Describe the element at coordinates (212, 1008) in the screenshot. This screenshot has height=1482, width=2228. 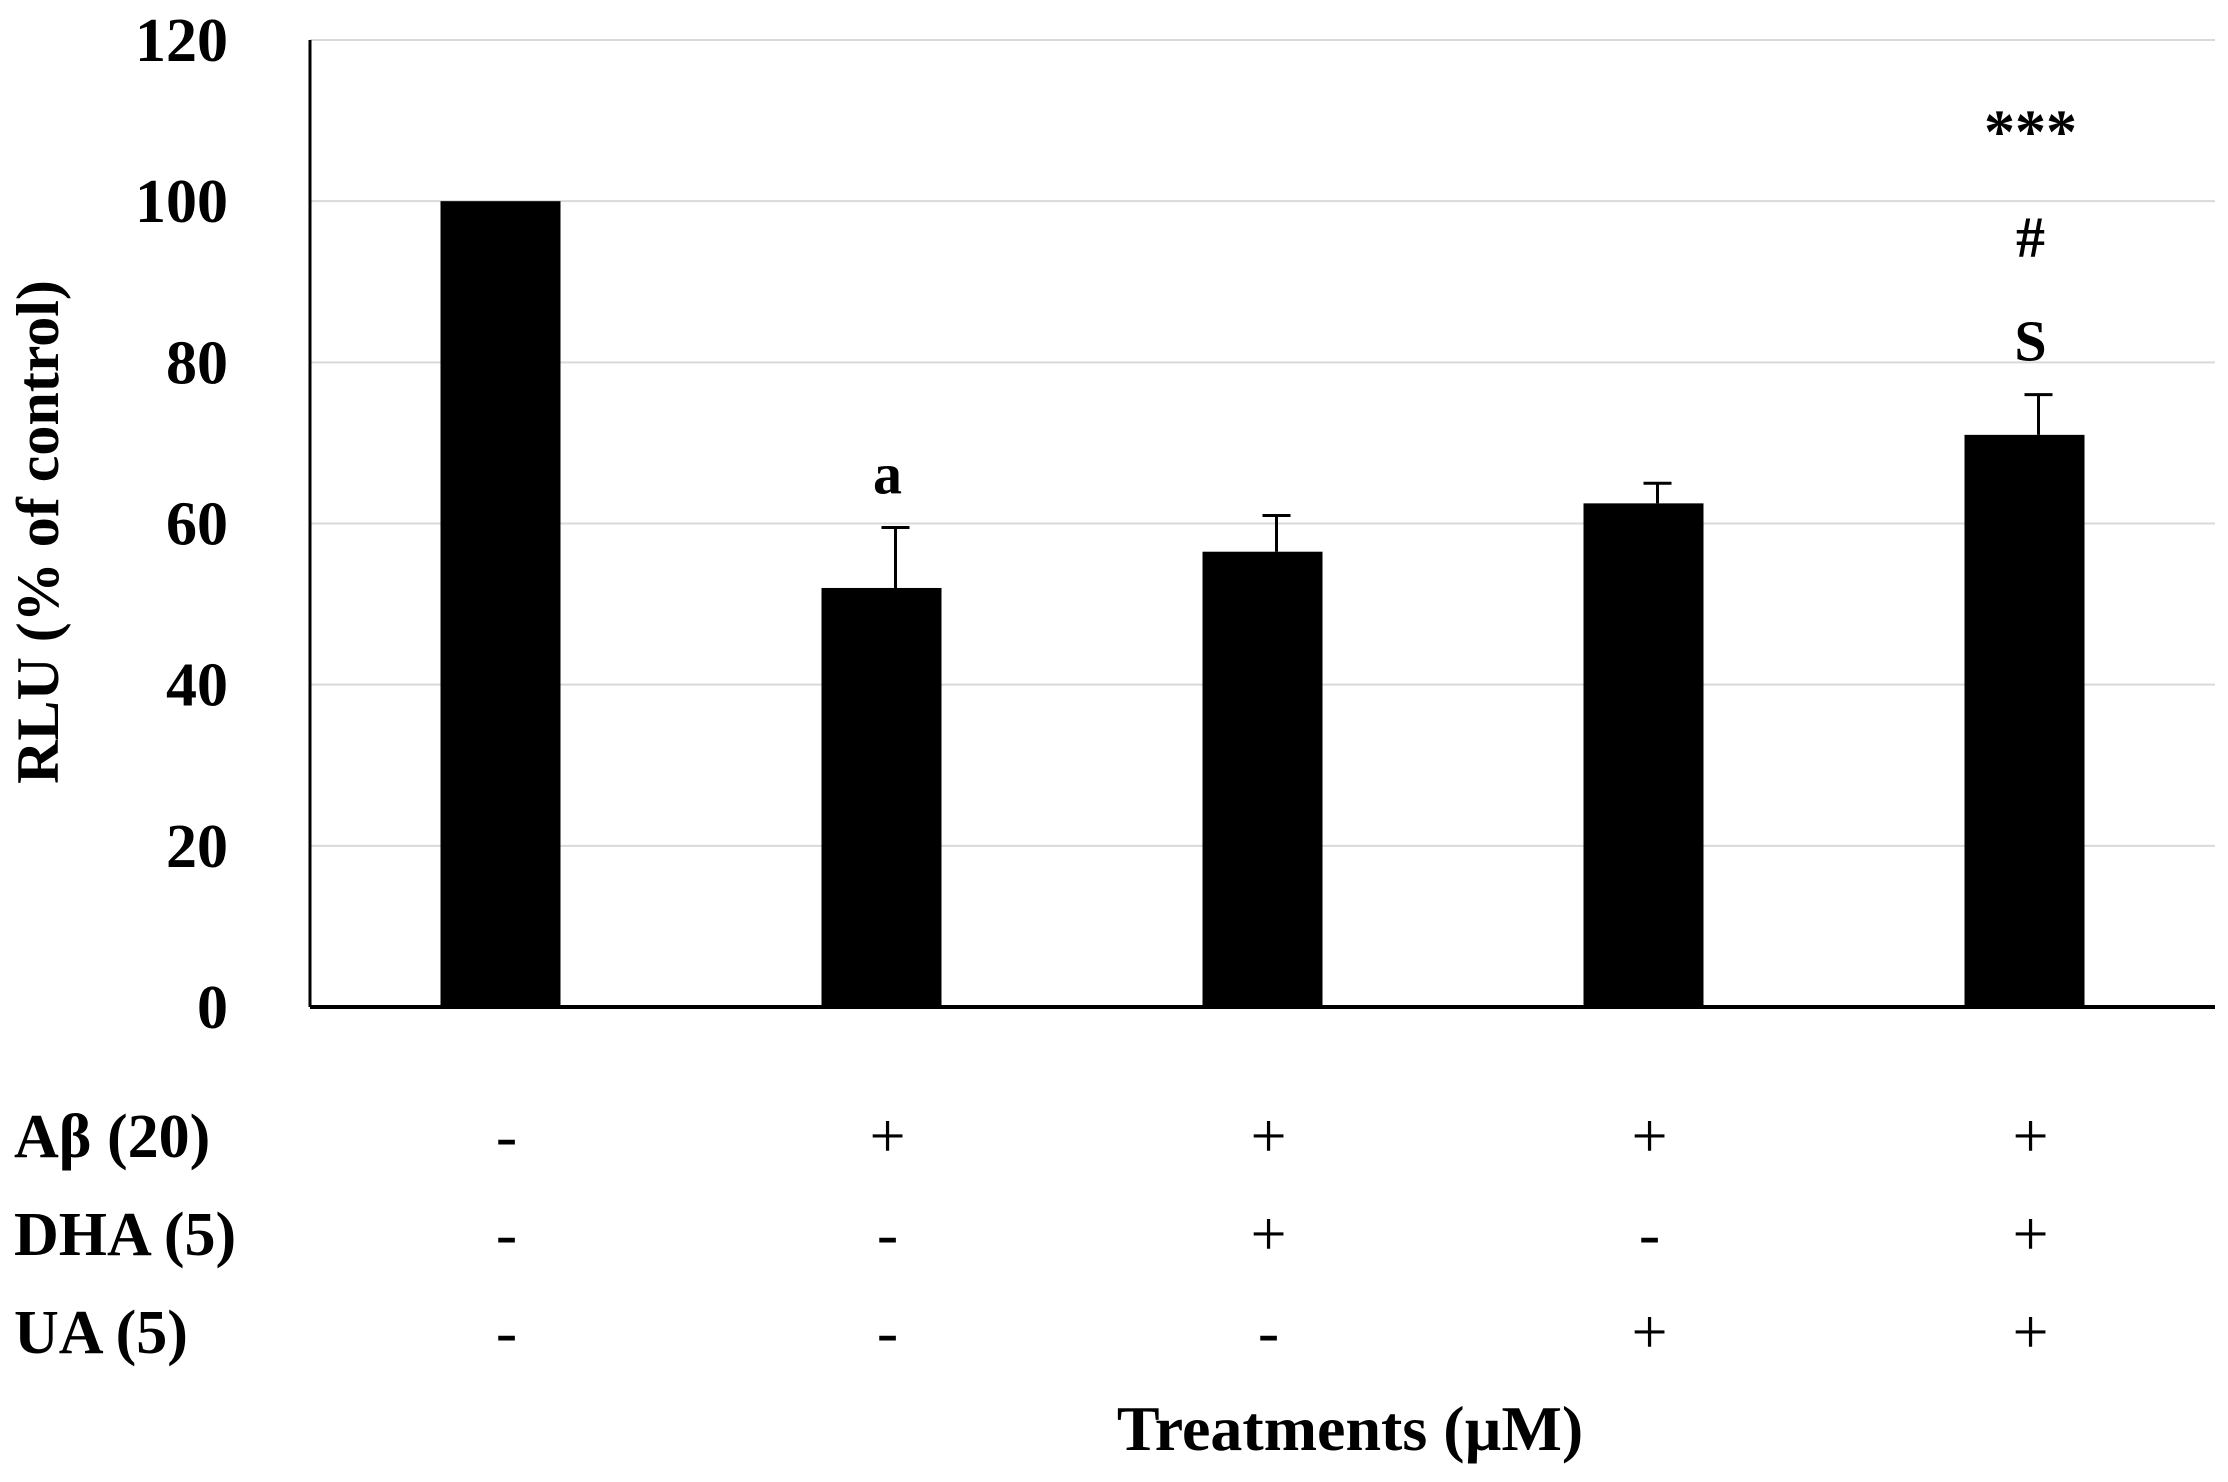
I see `y-tick-label: 0` at that location.